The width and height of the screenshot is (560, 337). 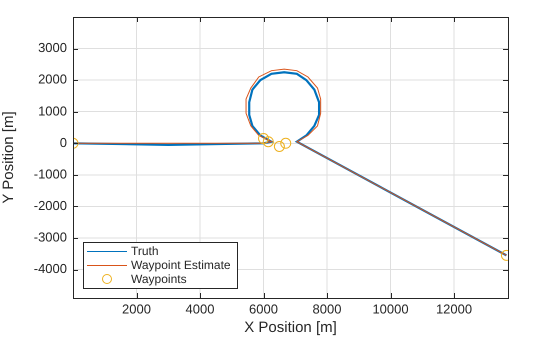 I want to click on y-tick-label: 1000, so click(x=52, y=110).